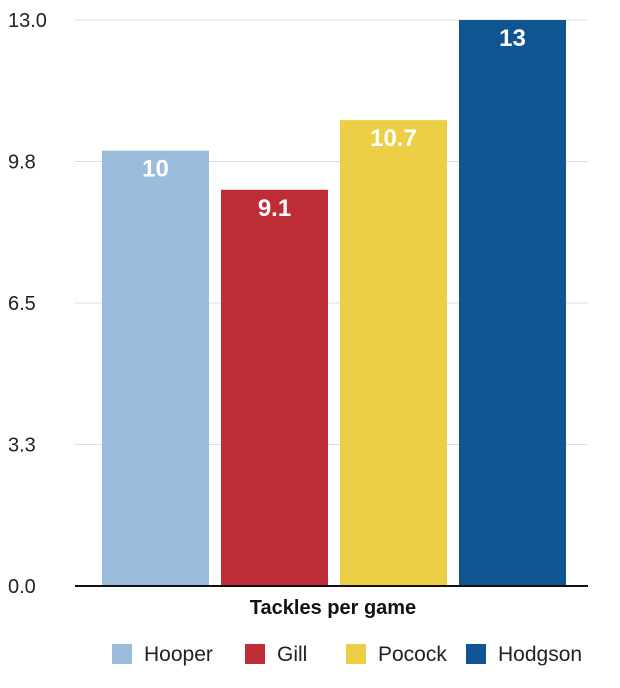 The image size is (620, 688). I want to click on bar-pocock, so click(393, 353).